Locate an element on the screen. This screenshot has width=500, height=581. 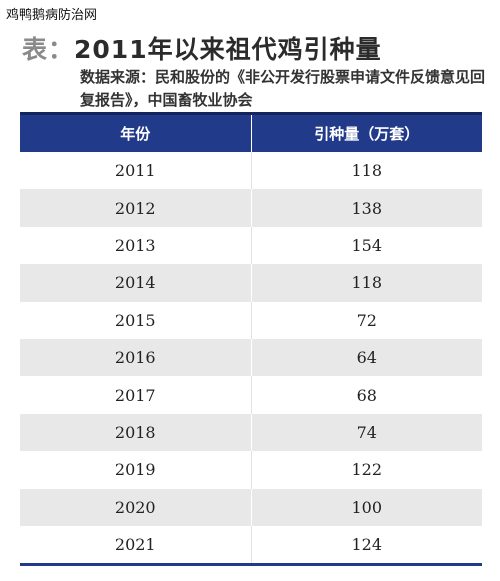
value-cell: 122 is located at coordinates (366, 470).